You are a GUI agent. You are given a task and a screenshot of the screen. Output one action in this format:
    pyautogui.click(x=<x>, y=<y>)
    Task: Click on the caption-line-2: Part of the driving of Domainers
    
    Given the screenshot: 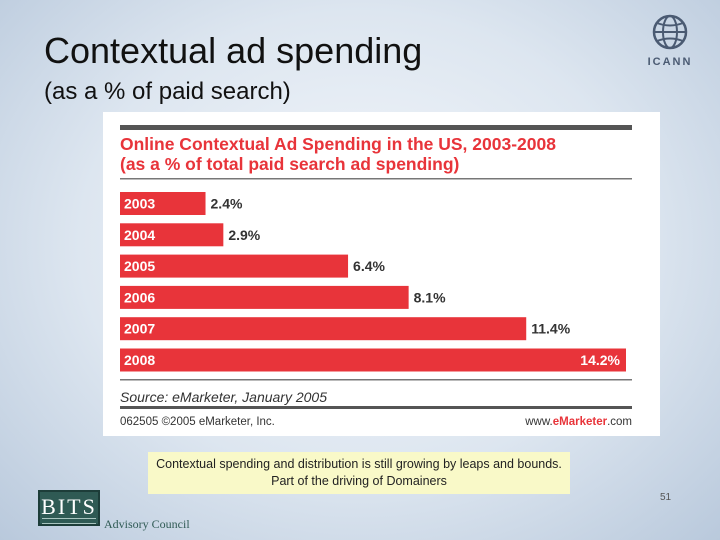 What is the action you would take?
    pyautogui.click(x=359, y=481)
    